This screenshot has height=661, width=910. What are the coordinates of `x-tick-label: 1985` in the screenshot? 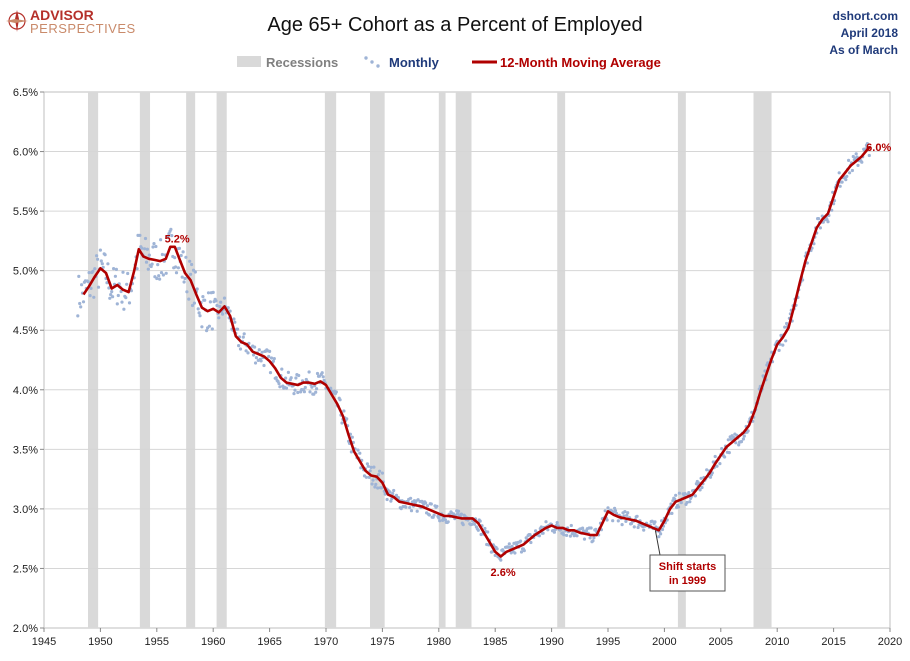 It's located at (495, 642).